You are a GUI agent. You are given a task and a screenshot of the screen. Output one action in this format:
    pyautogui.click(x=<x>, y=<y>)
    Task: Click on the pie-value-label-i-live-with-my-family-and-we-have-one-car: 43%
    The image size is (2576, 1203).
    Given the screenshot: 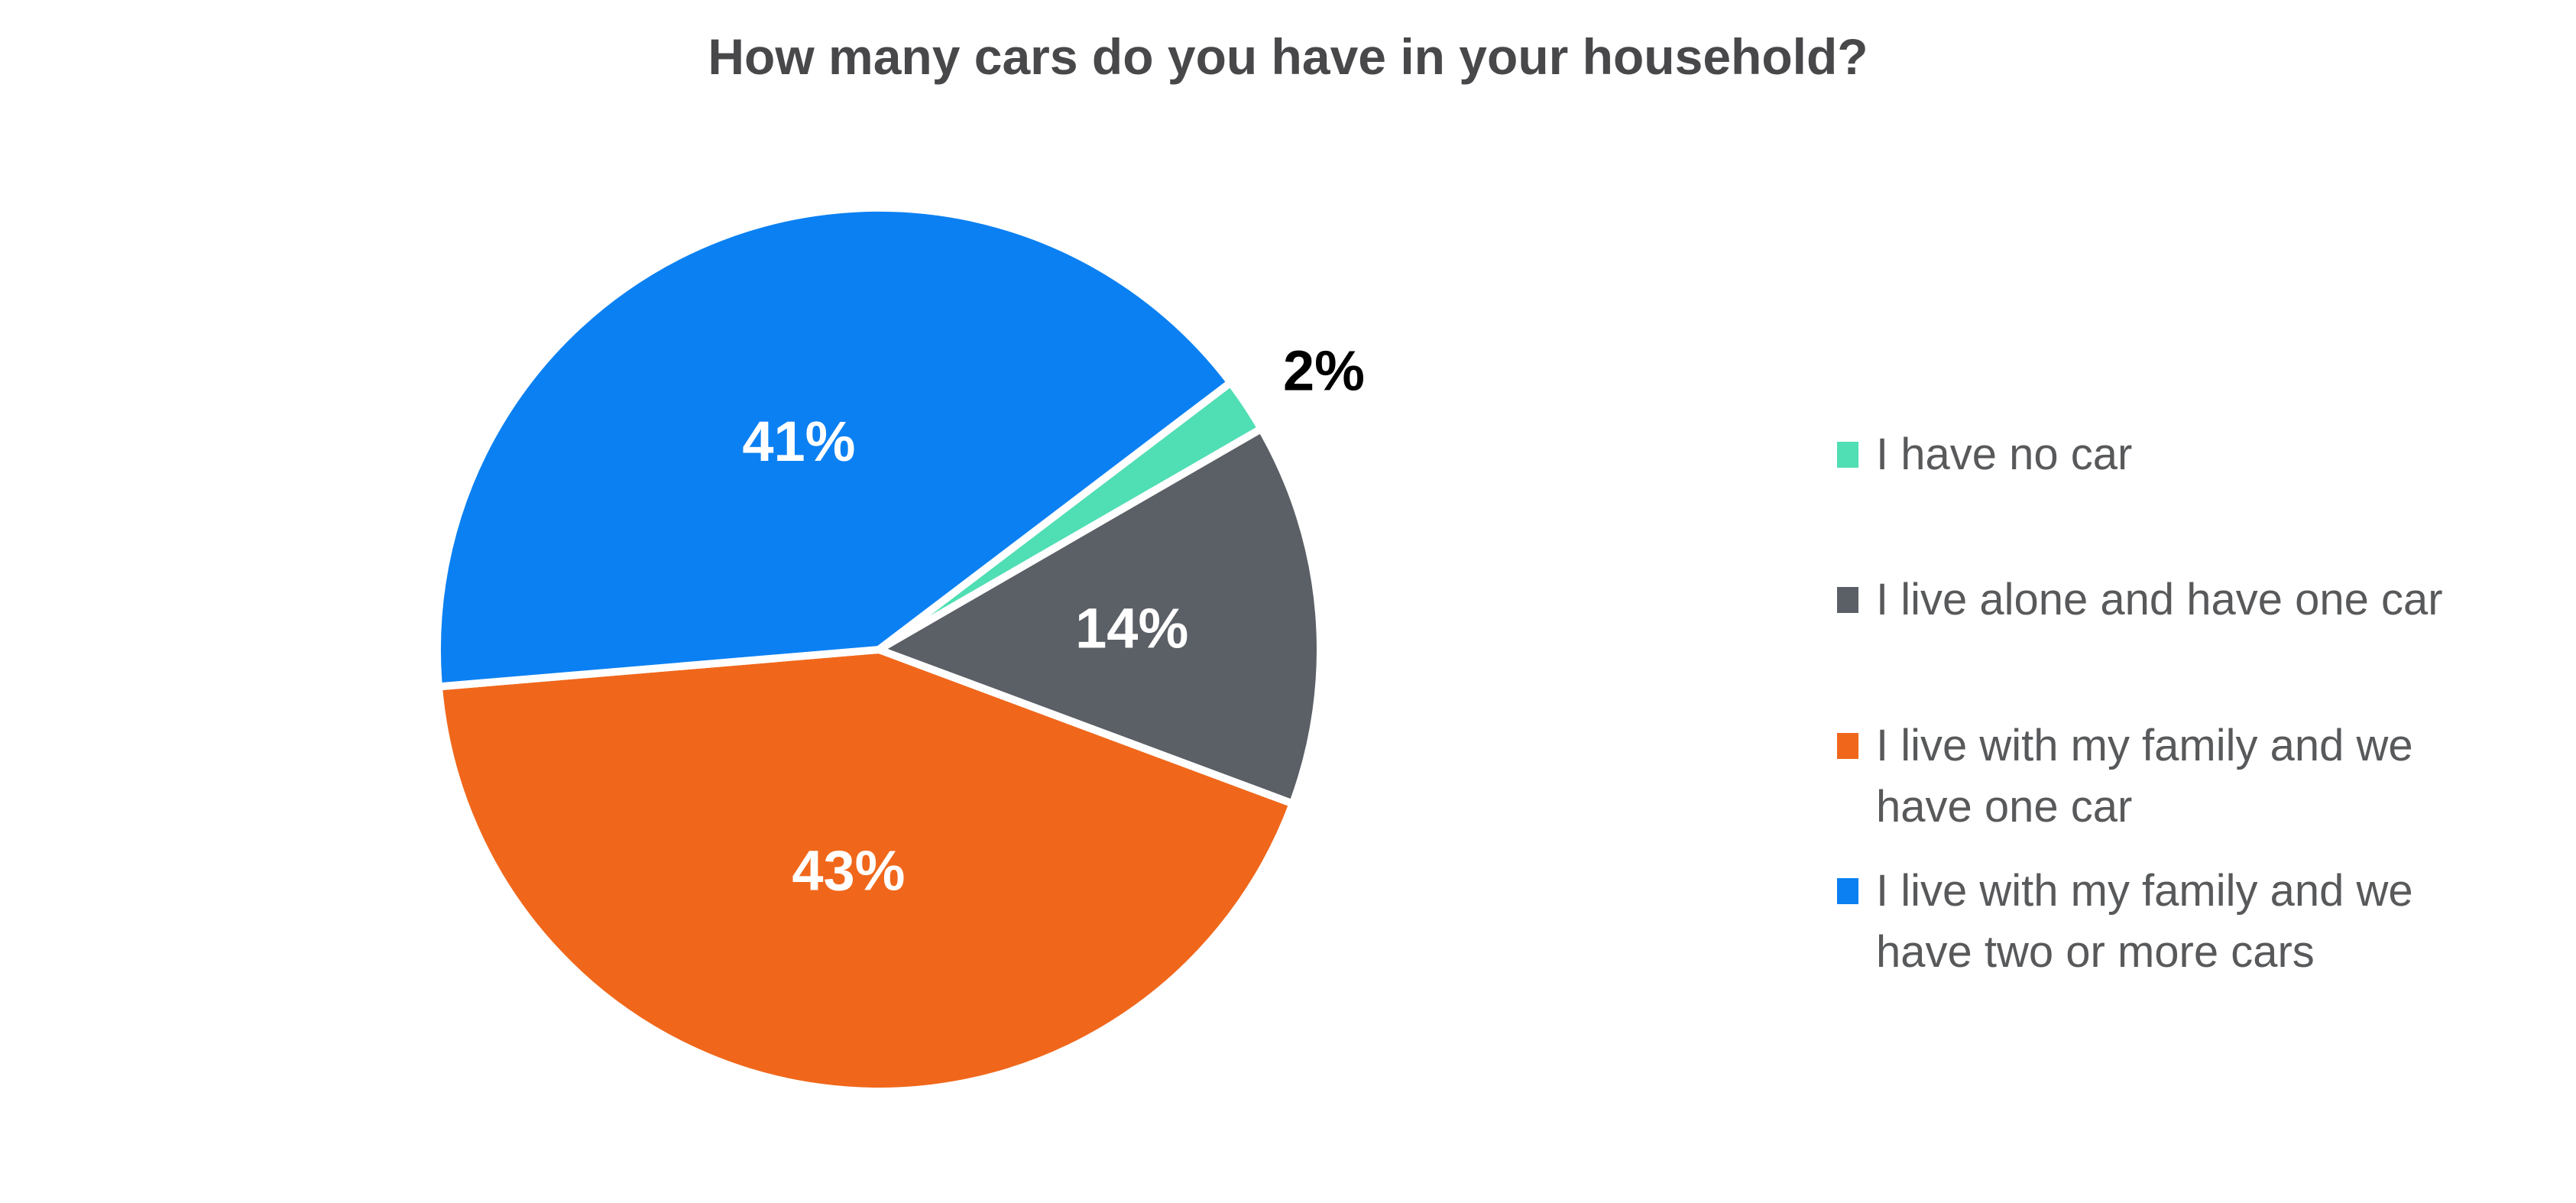 What is the action you would take?
    pyautogui.click(x=849, y=871)
    